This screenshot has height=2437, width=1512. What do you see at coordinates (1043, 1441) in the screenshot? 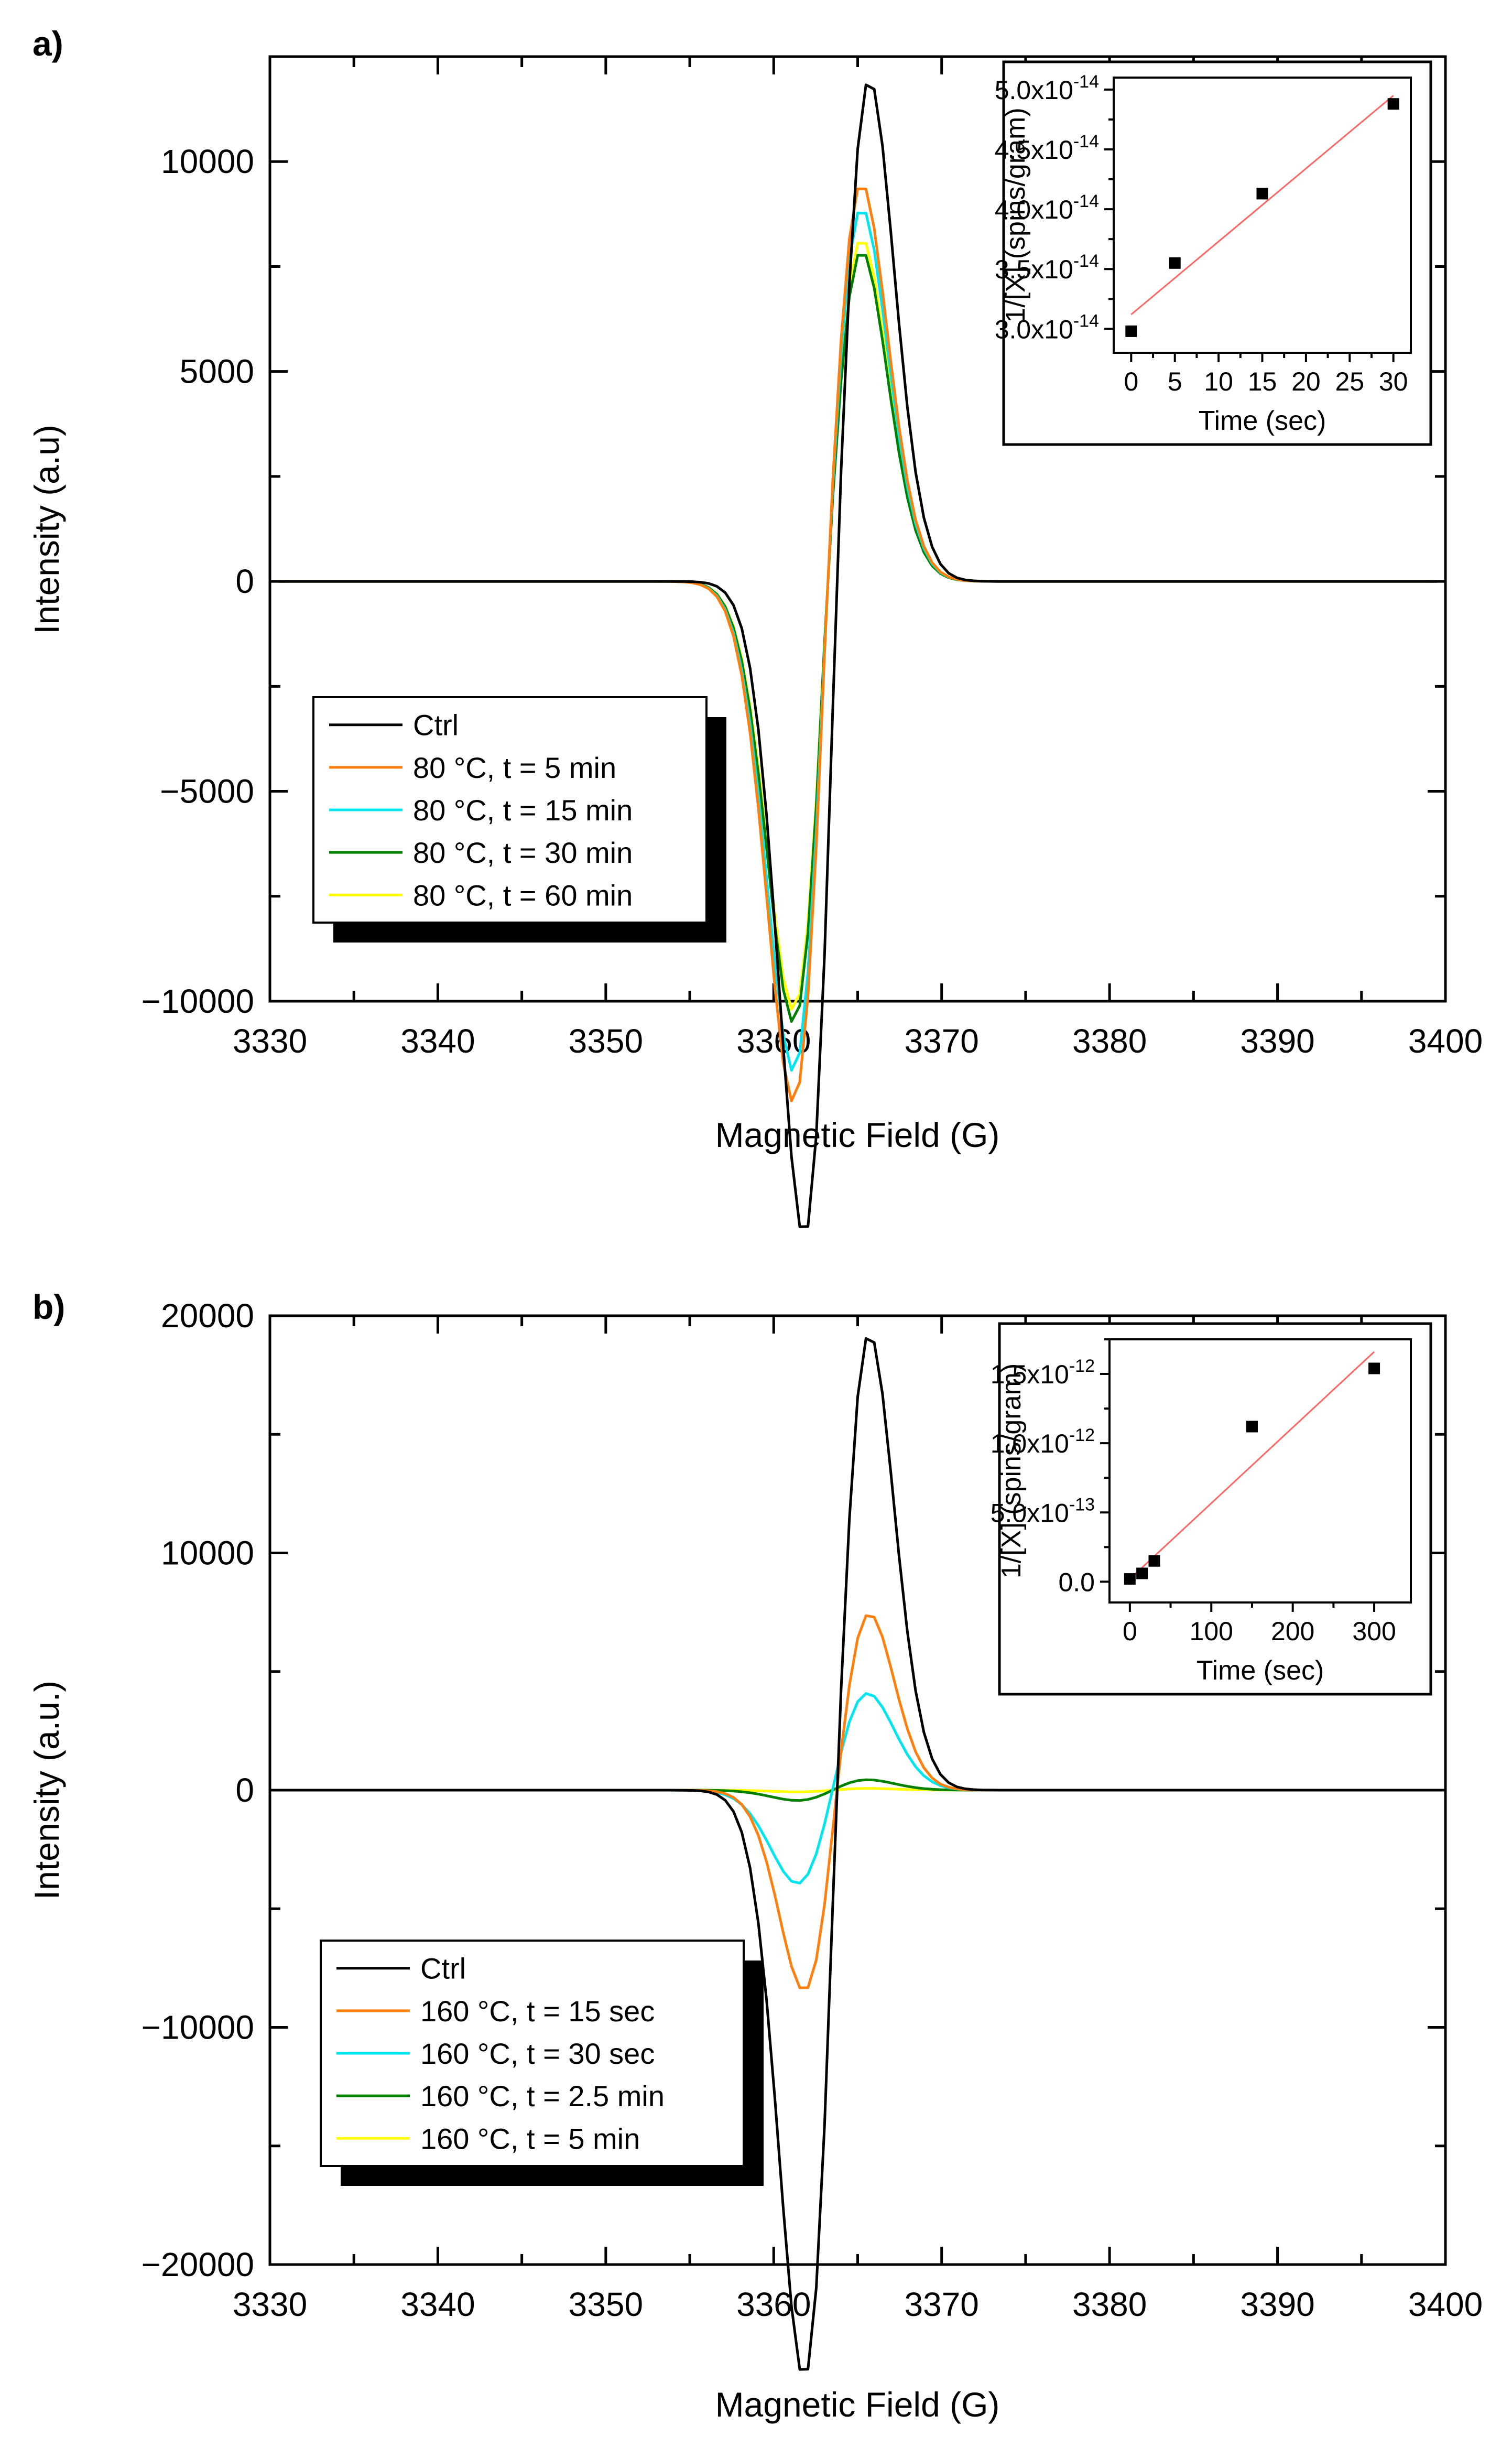
I see `chart-b-inset-y-tick-label: 1.0x10⁻¹²` at bounding box center [1043, 1441].